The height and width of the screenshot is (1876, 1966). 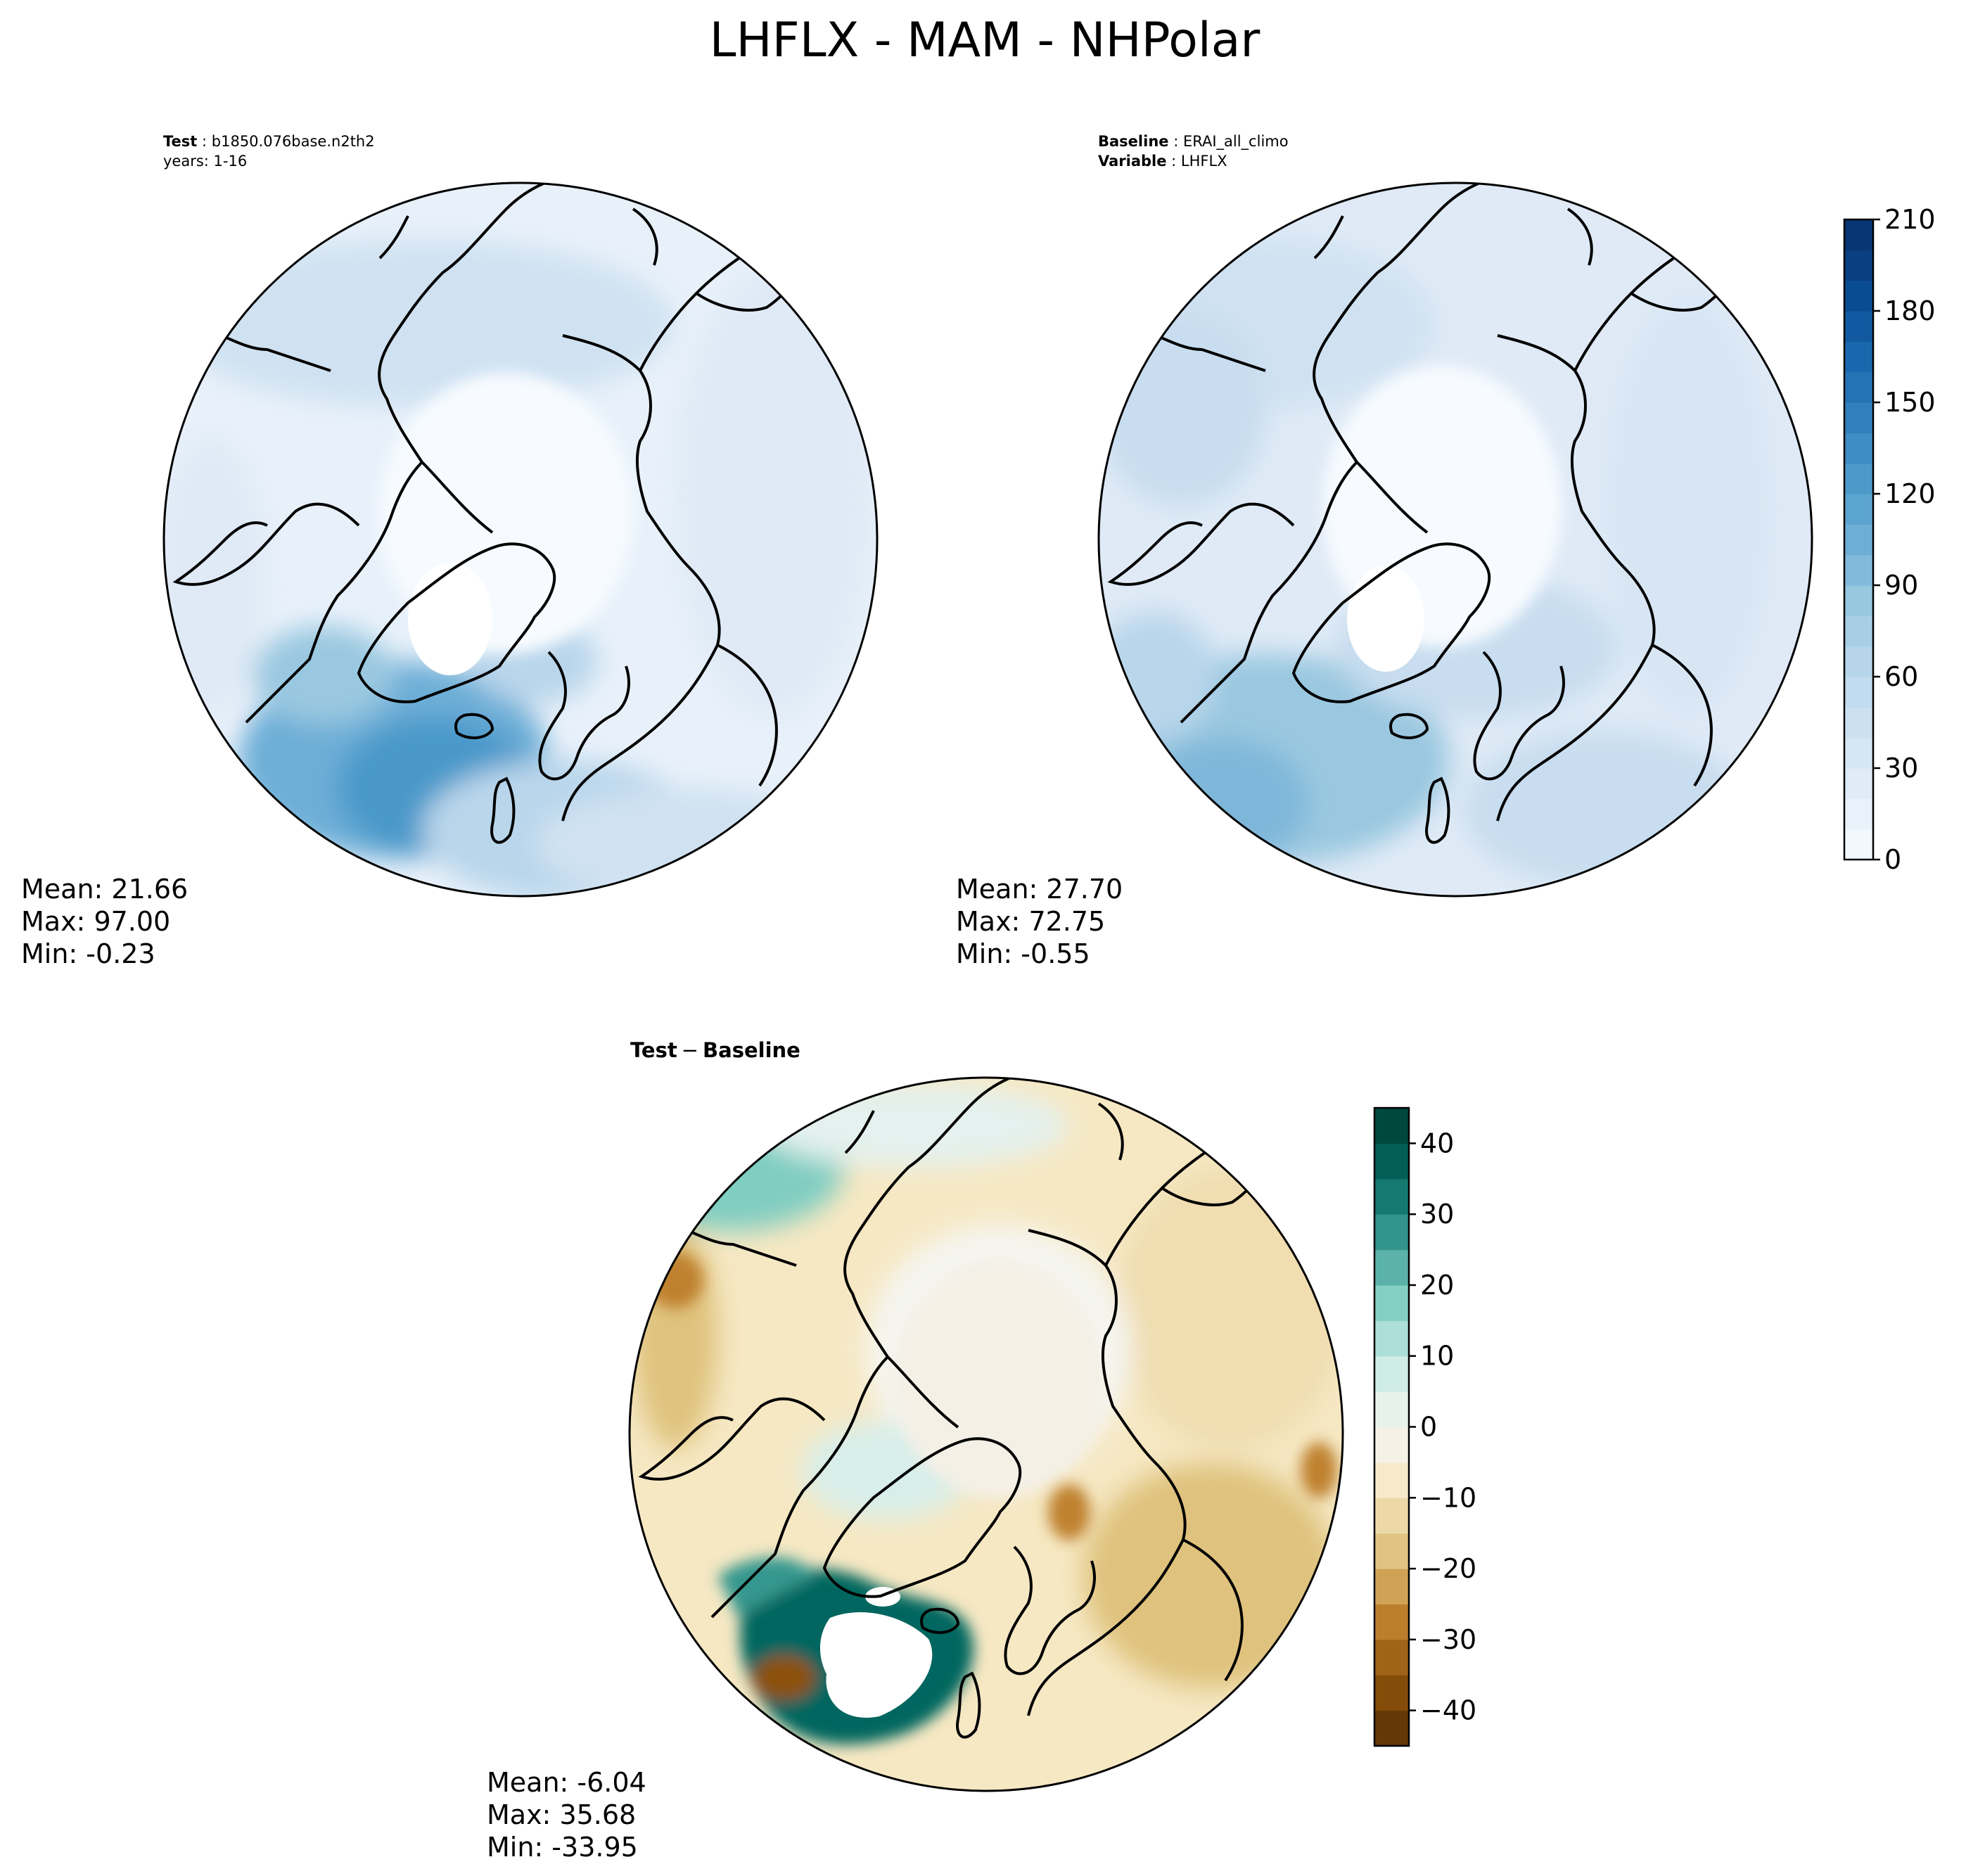 What do you see at coordinates (1910, 310) in the screenshot?
I see `colorbar-blues-tick-label: 180` at bounding box center [1910, 310].